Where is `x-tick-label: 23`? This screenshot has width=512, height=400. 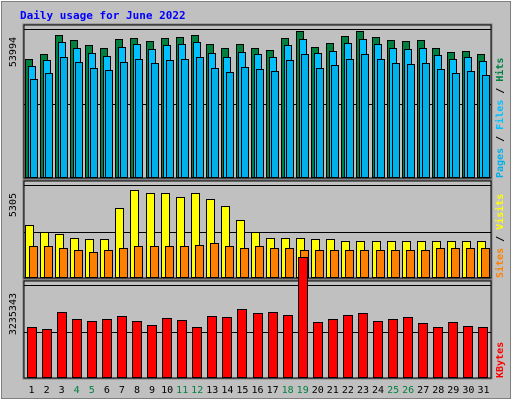
x-tick-label: 23 is located at coordinates (363, 390).